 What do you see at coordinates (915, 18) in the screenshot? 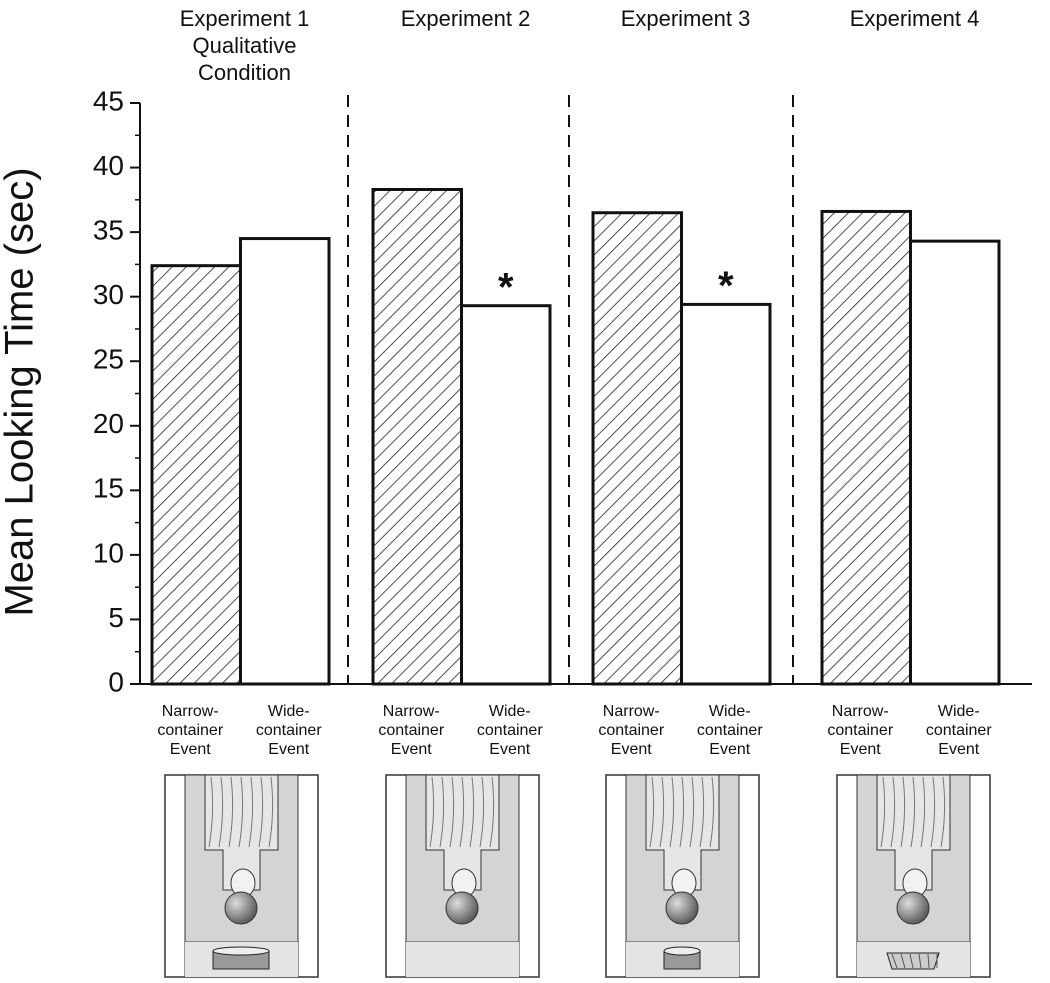
I see `group-title: Experiment 4` at bounding box center [915, 18].